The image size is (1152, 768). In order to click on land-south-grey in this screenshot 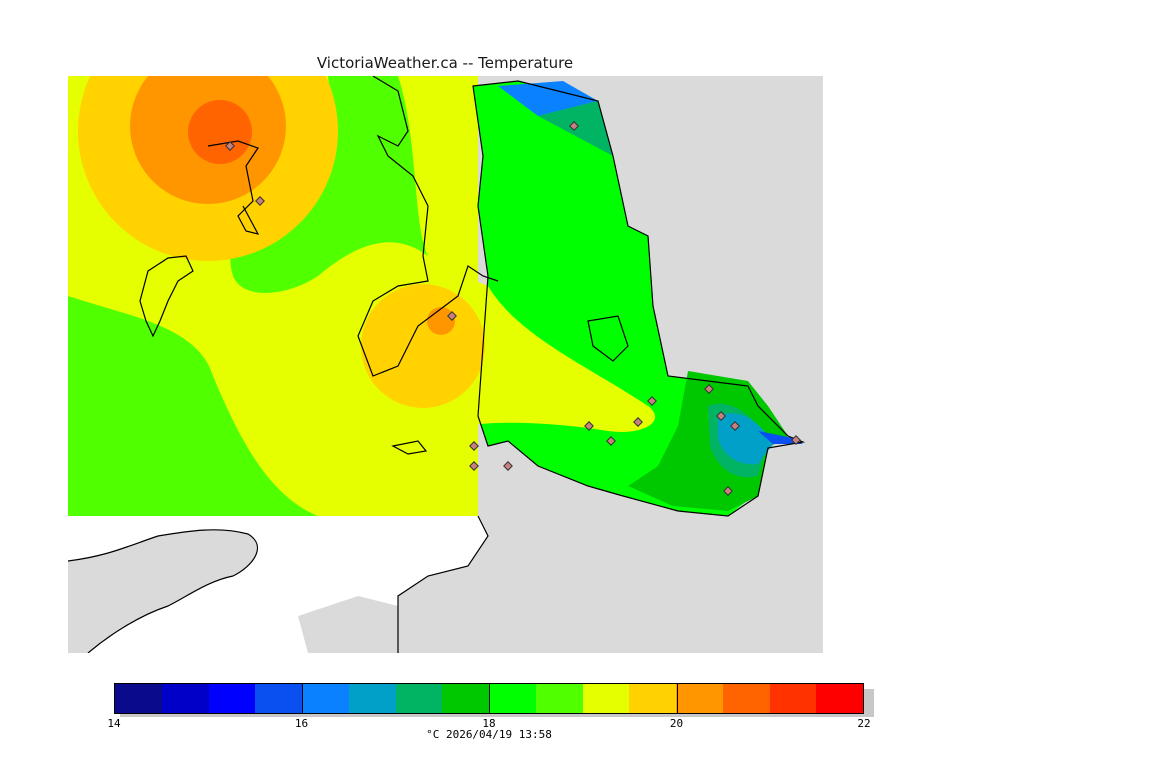, I will do `click(163, 591)`.